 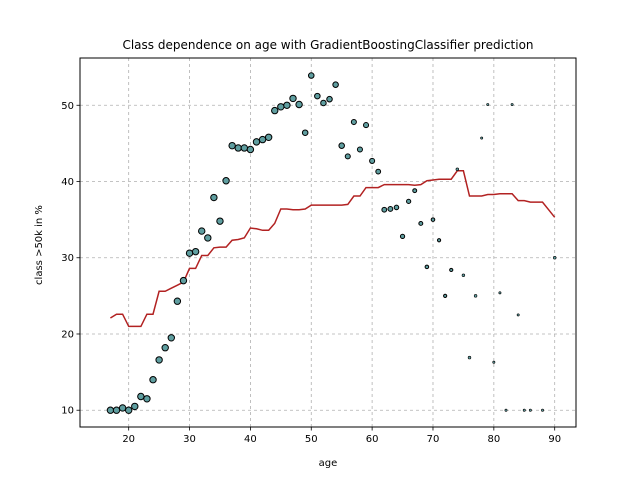 I want to click on x-tick-label: 20, so click(x=128, y=439).